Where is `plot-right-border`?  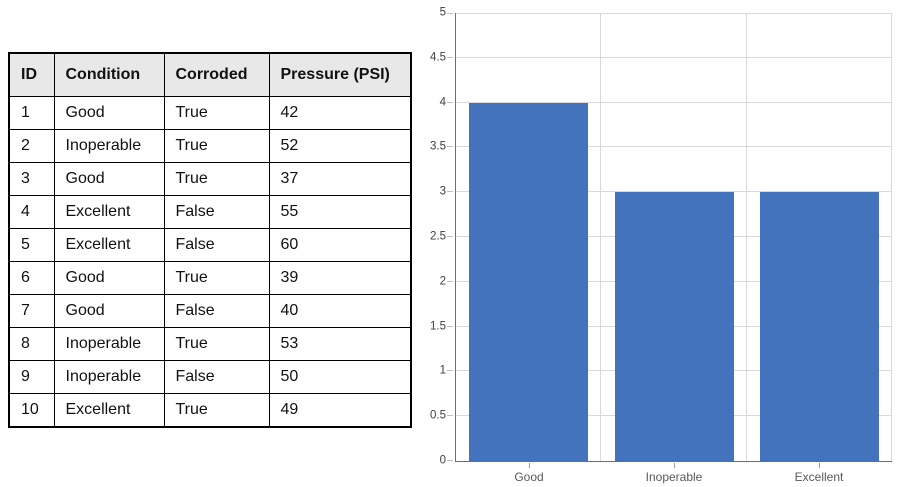
plot-right-border is located at coordinates (891, 237).